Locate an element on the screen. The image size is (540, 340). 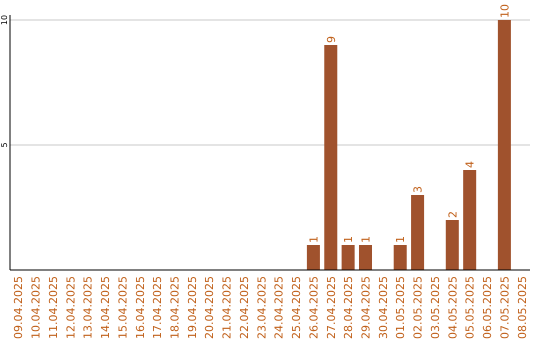
x-tick-label: 10.04.2025 is located at coordinates (36, 307).